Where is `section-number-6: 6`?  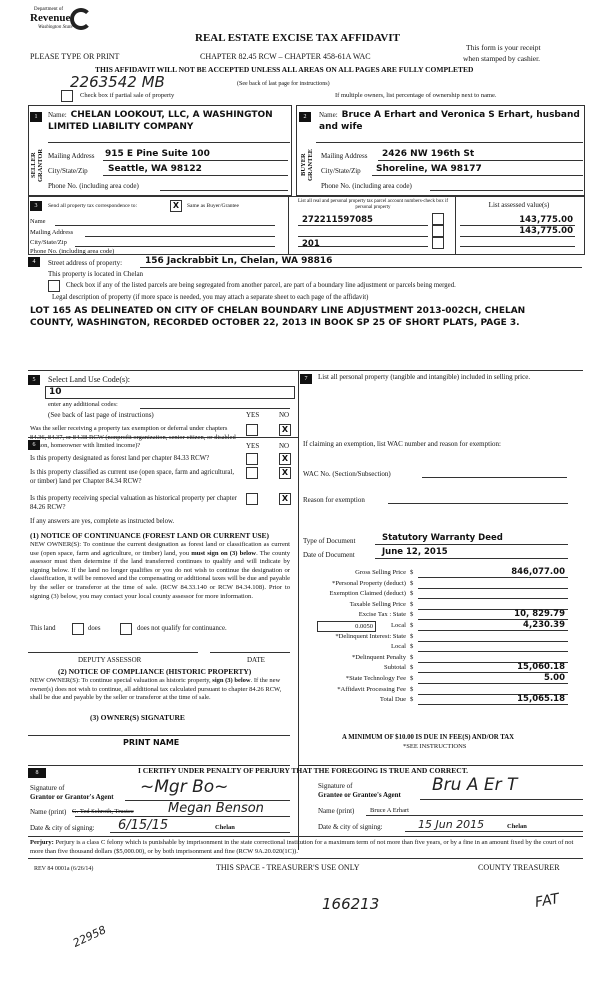 section-number-6: 6 is located at coordinates (34, 445).